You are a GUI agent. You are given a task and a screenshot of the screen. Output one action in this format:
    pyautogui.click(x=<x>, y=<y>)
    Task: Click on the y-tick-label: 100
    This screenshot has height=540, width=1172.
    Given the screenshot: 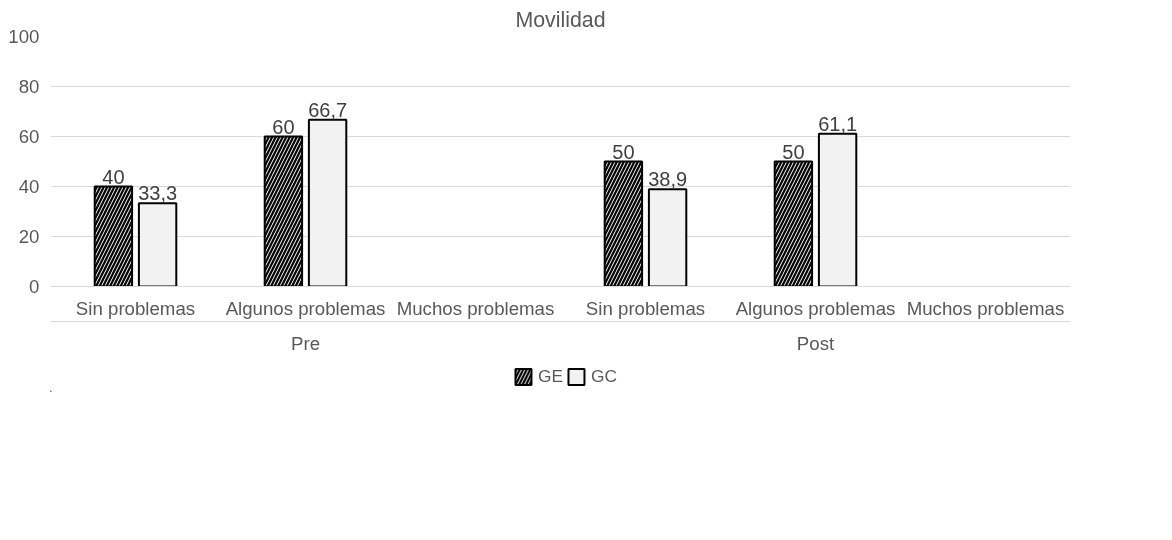 What is the action you would take?
    pyautogui.click(x=24, y=36)
    